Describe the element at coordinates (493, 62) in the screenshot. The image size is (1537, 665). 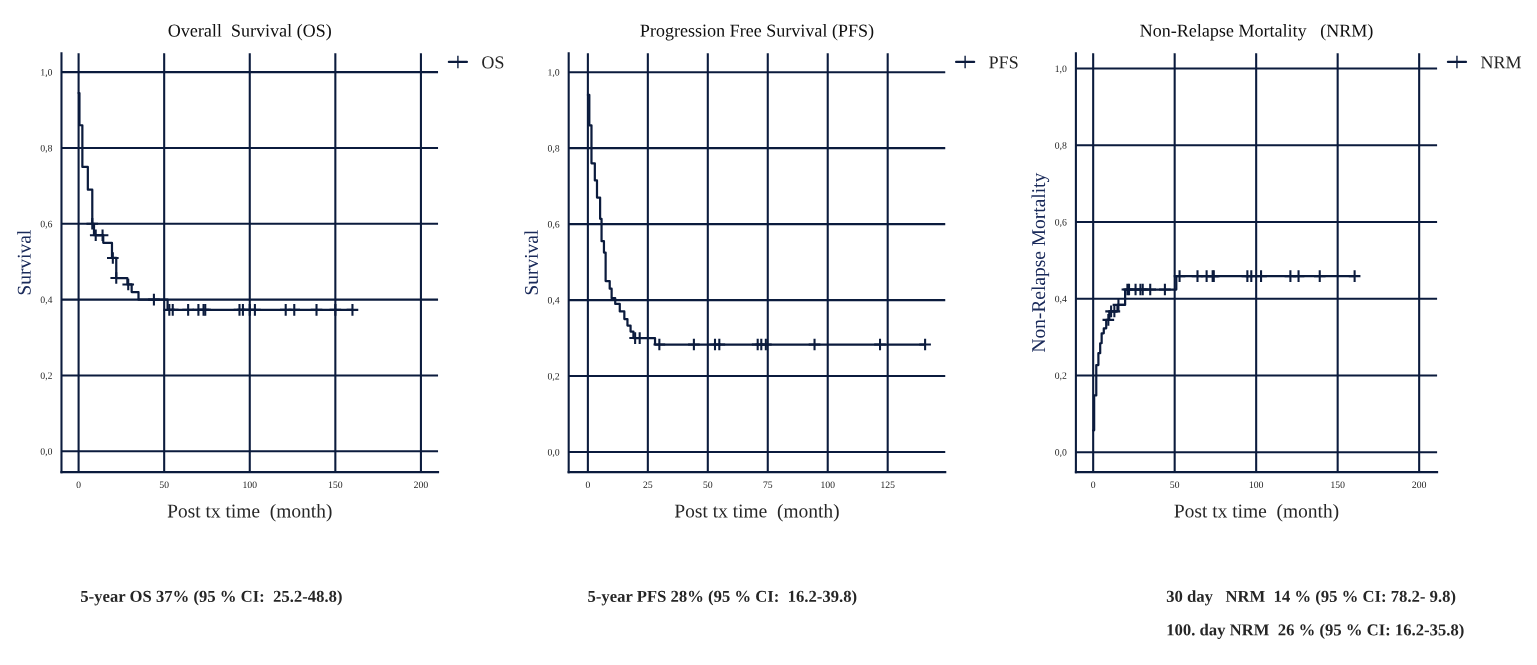
I see `legend-label: OS` at that location.